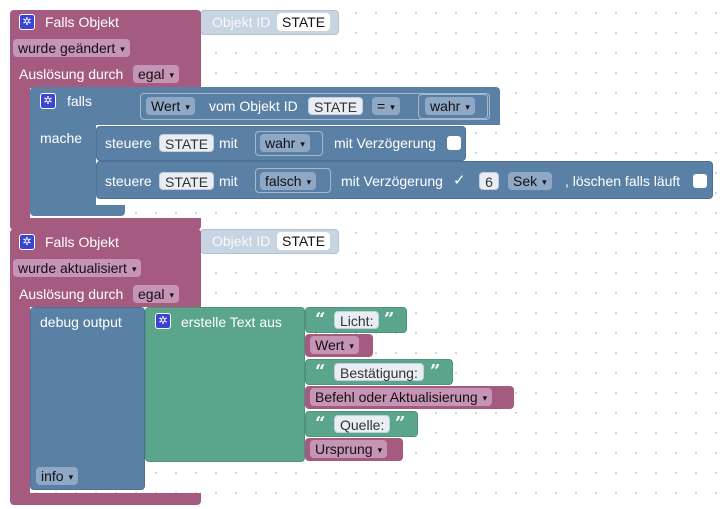  I want to click on object-id-block-1: Objekt ID STATE, so click(269, 22).